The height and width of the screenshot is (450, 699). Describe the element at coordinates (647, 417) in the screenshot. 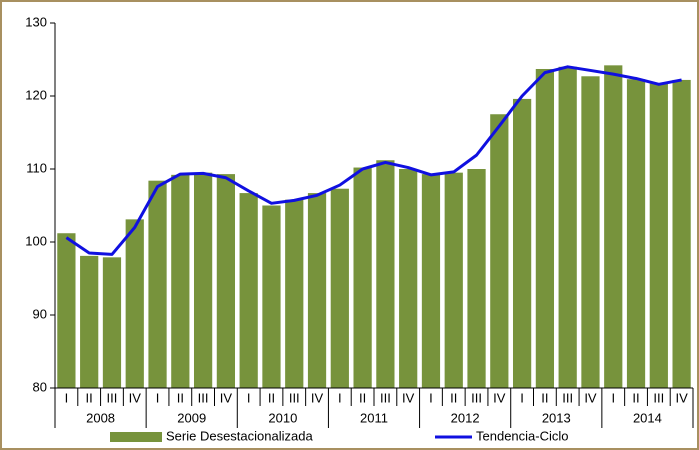

I see `x-group-label: 2014` at that location.